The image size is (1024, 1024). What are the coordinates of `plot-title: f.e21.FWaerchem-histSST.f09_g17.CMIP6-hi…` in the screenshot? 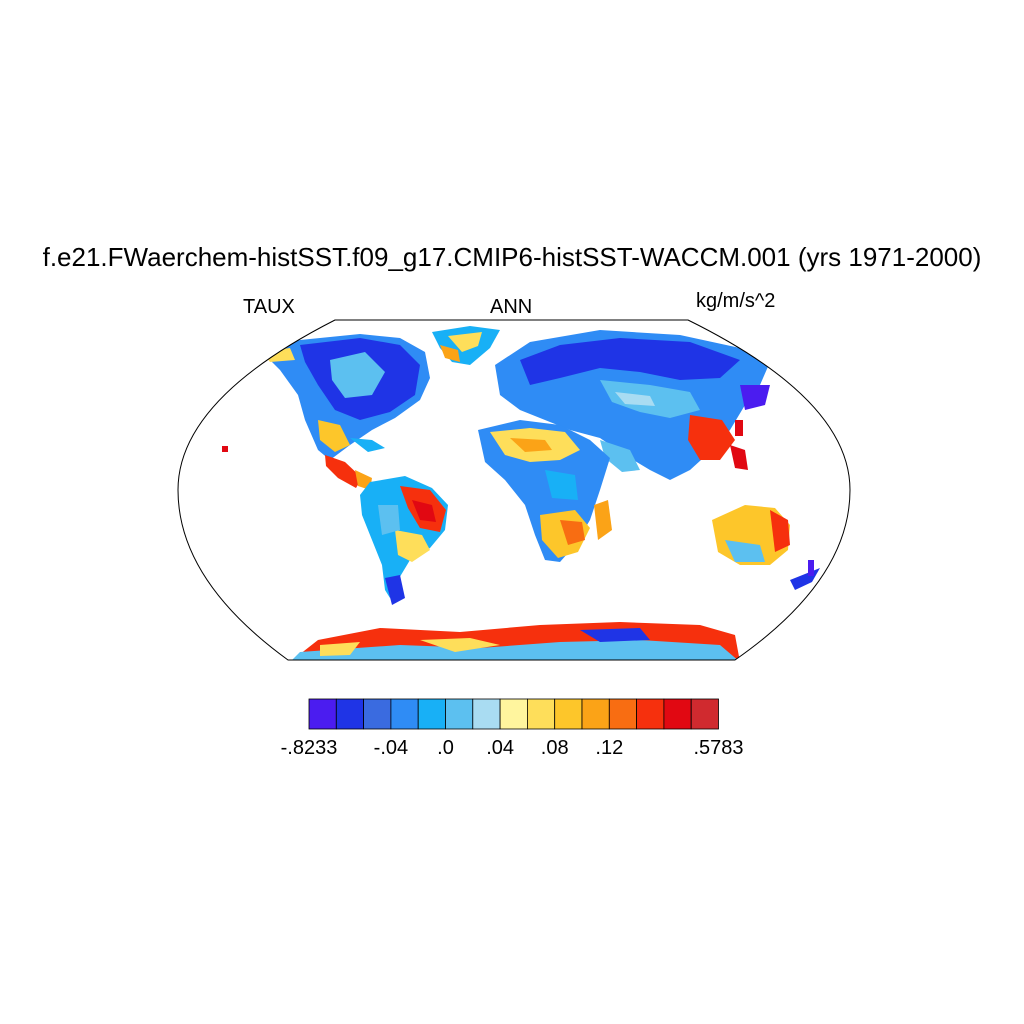 It's located at (512, 257).